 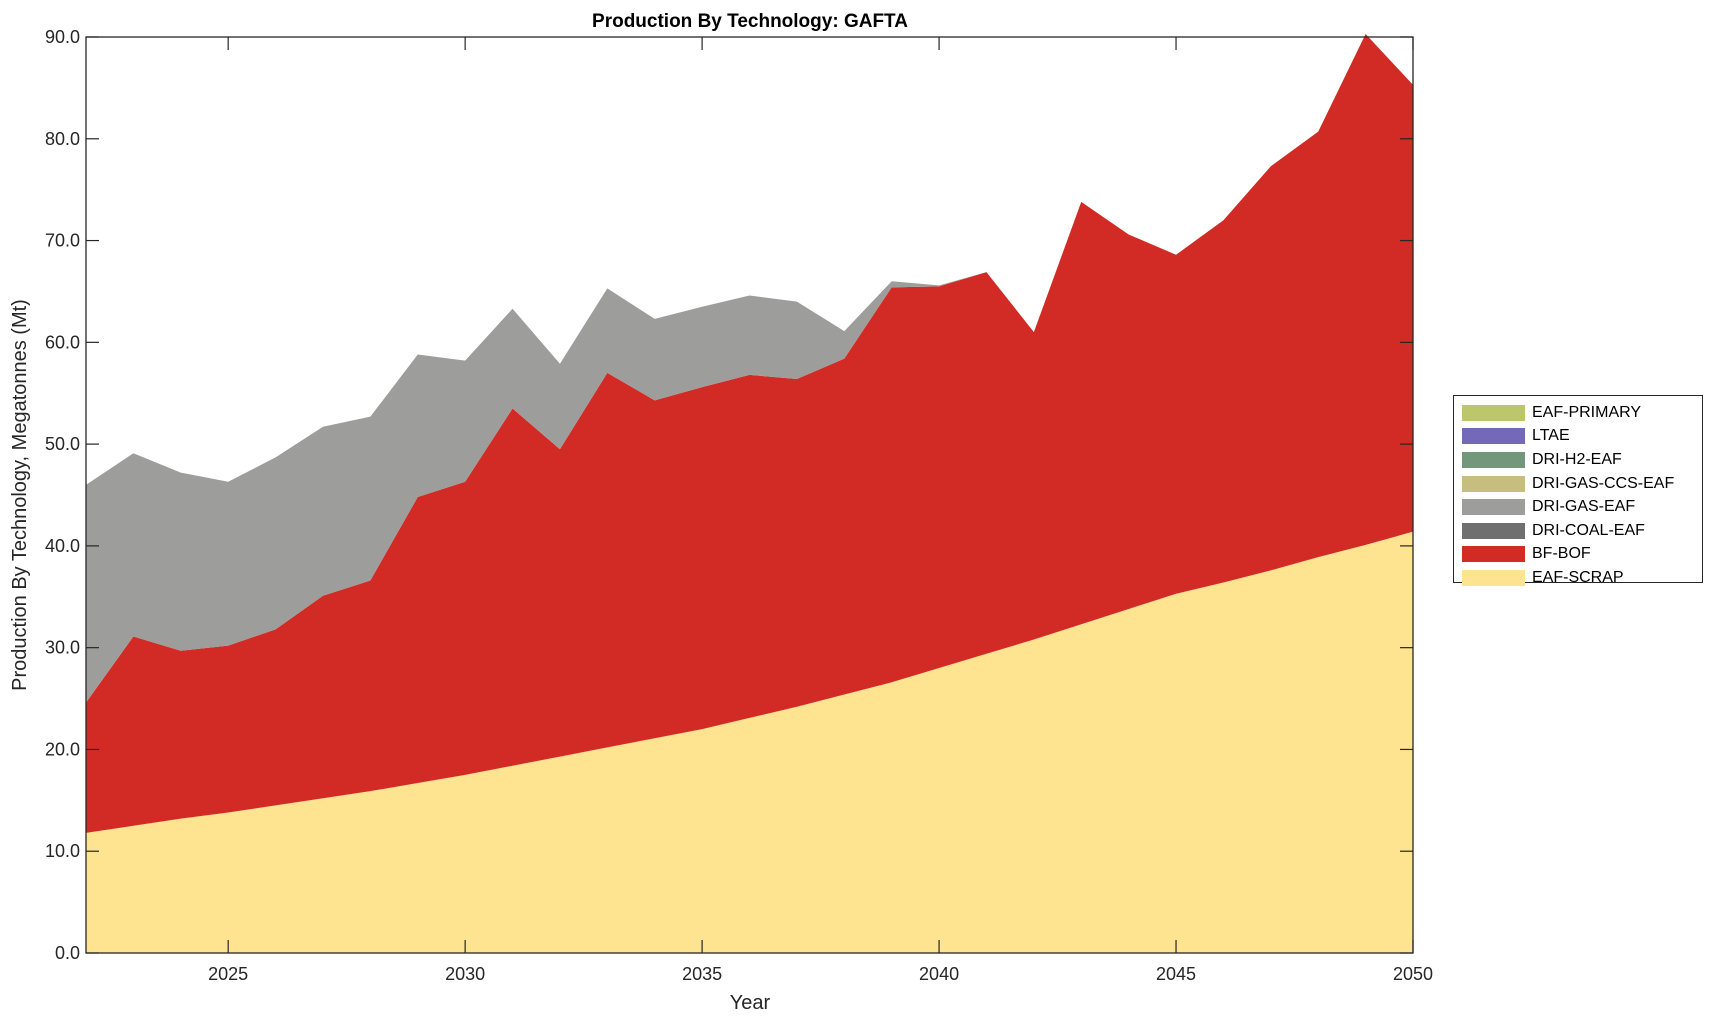 I want to click on chart-title: Production By Technology: GAFTA, so click(x=750, y=21).